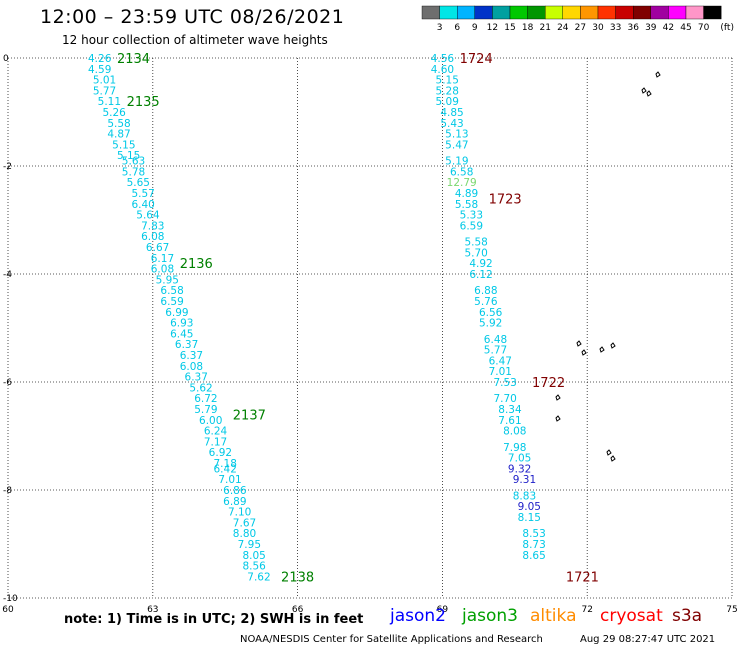 Image resolution: width=740 pixels, height=650 pixels. What do you see at coordinates (475, 253) in the screenshot?
I see `swh-point-label: 5.70` at bounding box center [475, 253].